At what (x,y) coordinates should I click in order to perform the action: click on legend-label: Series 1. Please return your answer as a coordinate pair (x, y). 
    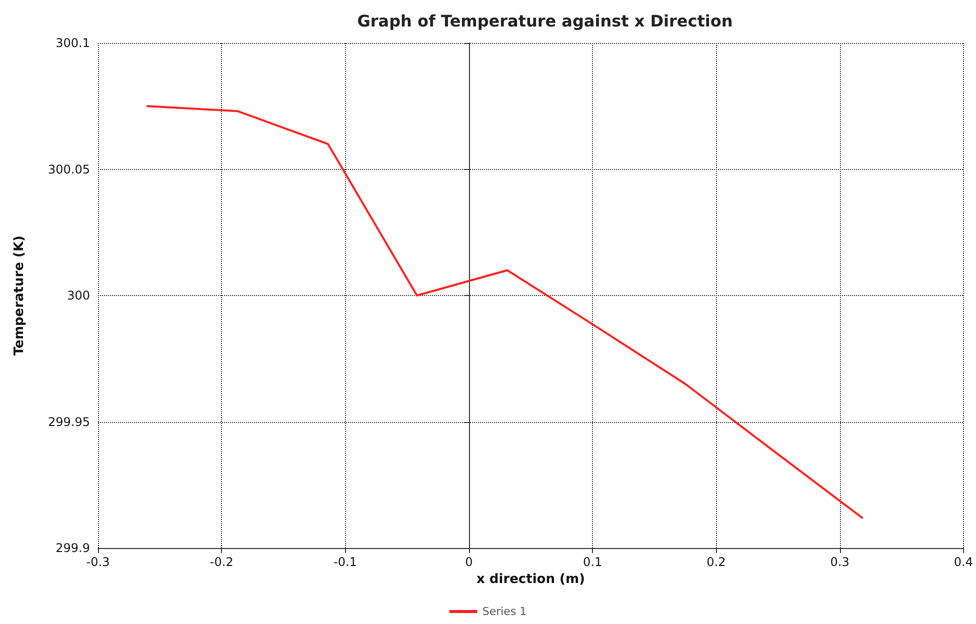
    Looking at the image, I should click on (504, 611).